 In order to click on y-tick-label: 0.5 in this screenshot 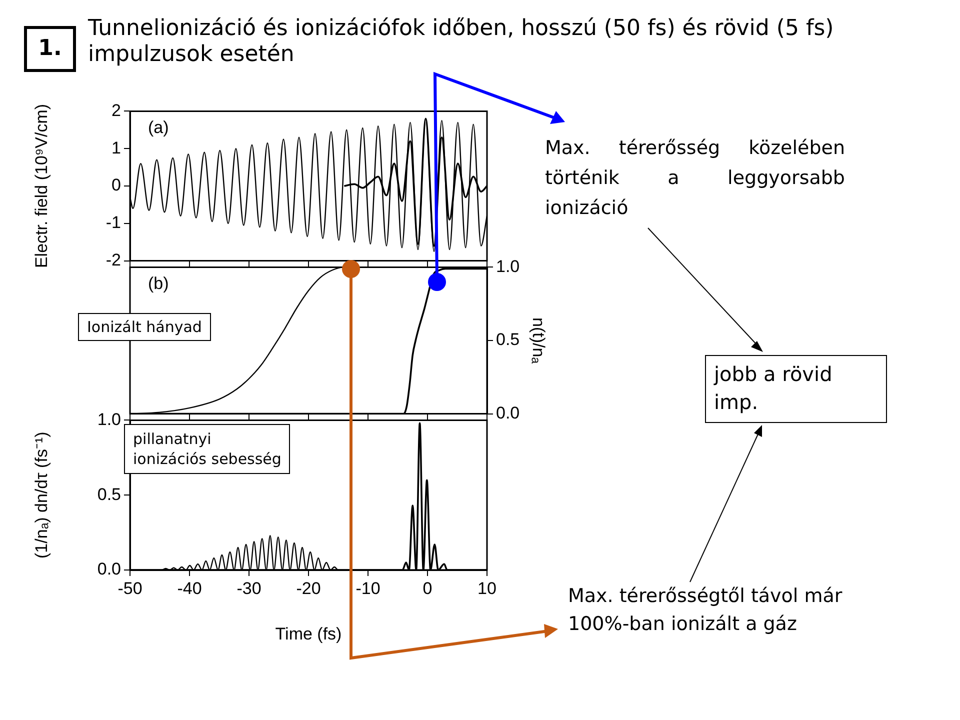, I will do `click(109, 494)`.